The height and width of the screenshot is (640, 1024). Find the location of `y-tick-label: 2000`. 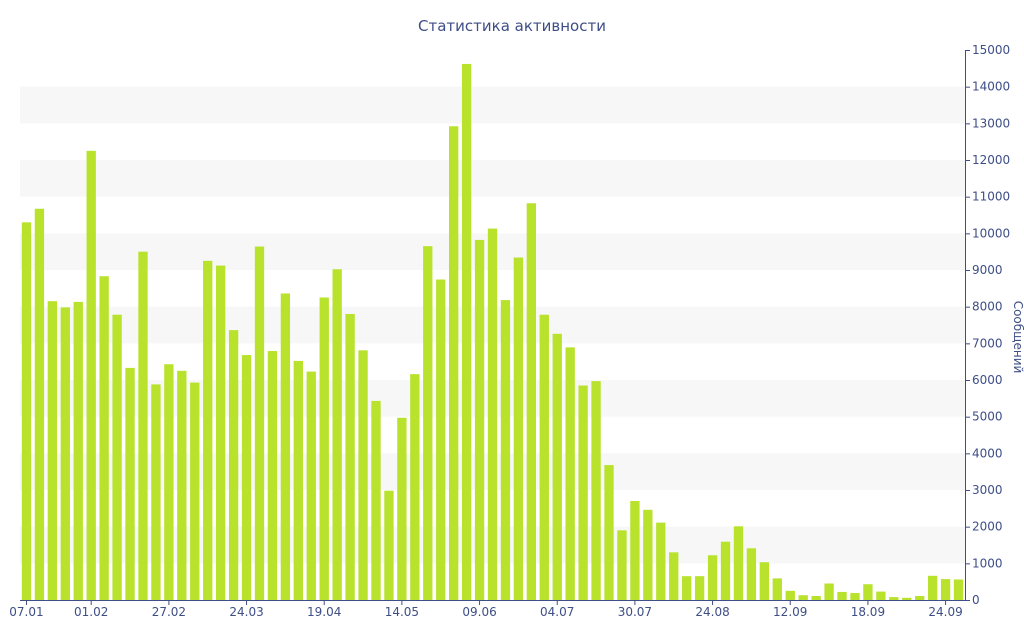

y-tick-label: 2000 is located at coordinates (987, 527).